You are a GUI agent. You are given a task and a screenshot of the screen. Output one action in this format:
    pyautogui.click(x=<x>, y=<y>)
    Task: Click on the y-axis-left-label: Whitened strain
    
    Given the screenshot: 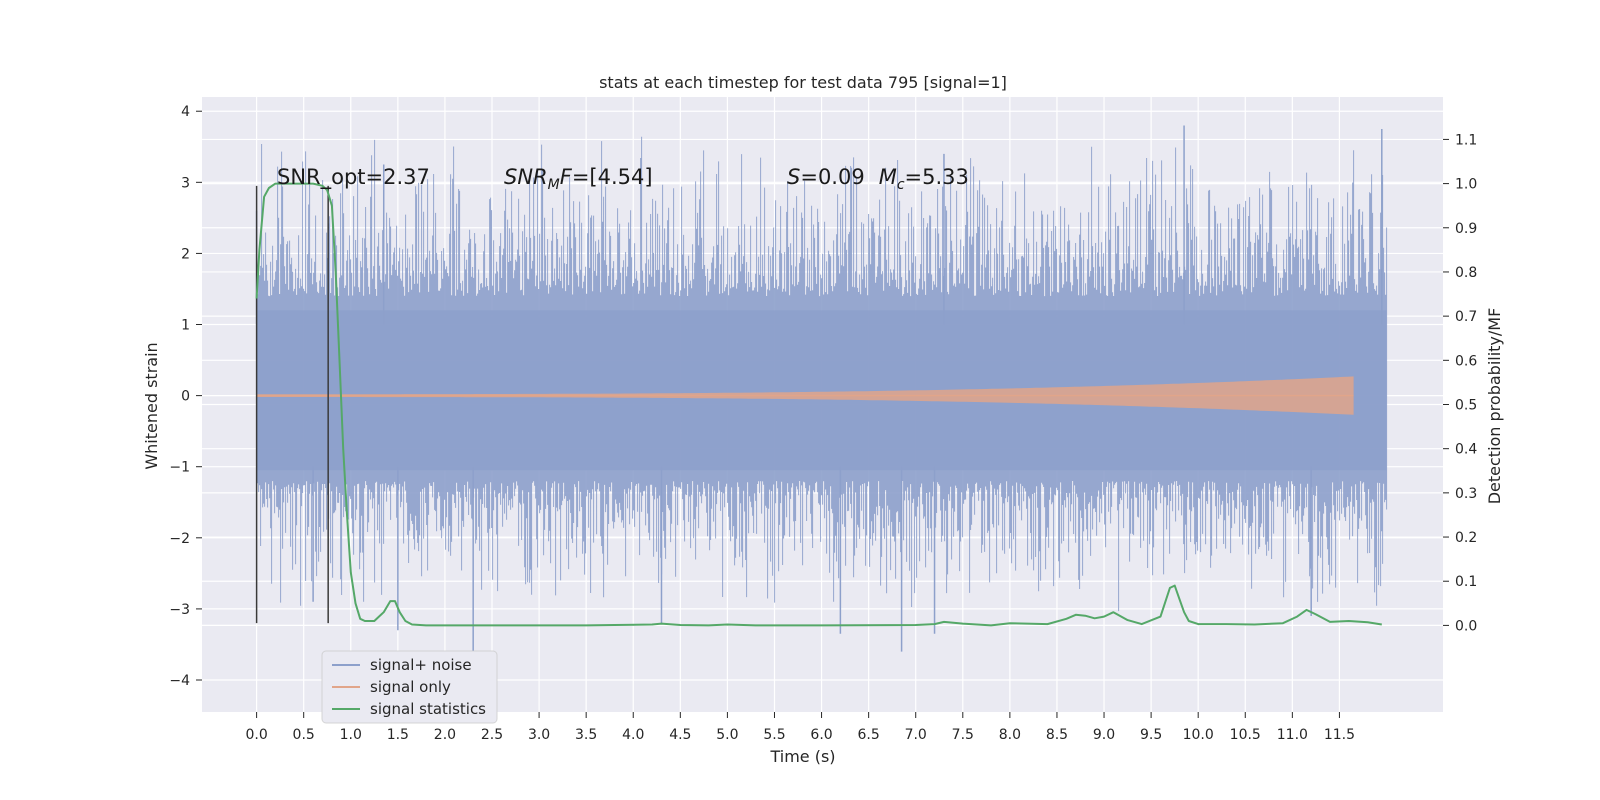 What is the action you would take?
    pyautogui.click(x=151, y=405)
    